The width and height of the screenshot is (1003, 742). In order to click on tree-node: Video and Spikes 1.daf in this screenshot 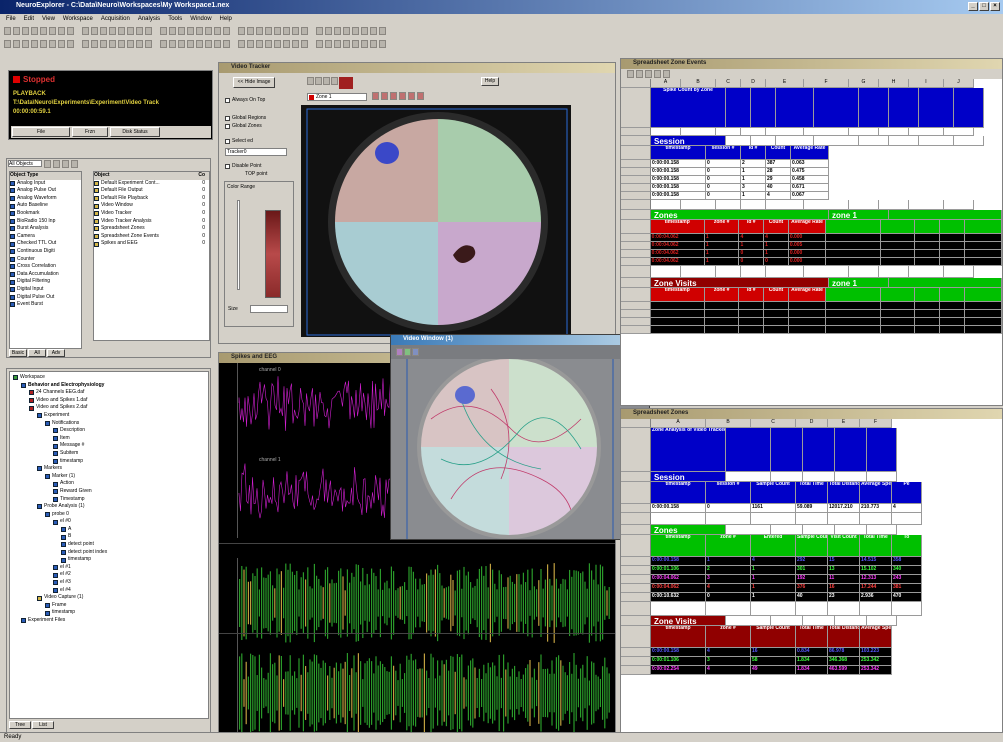, I will do `click(109, 401)`.